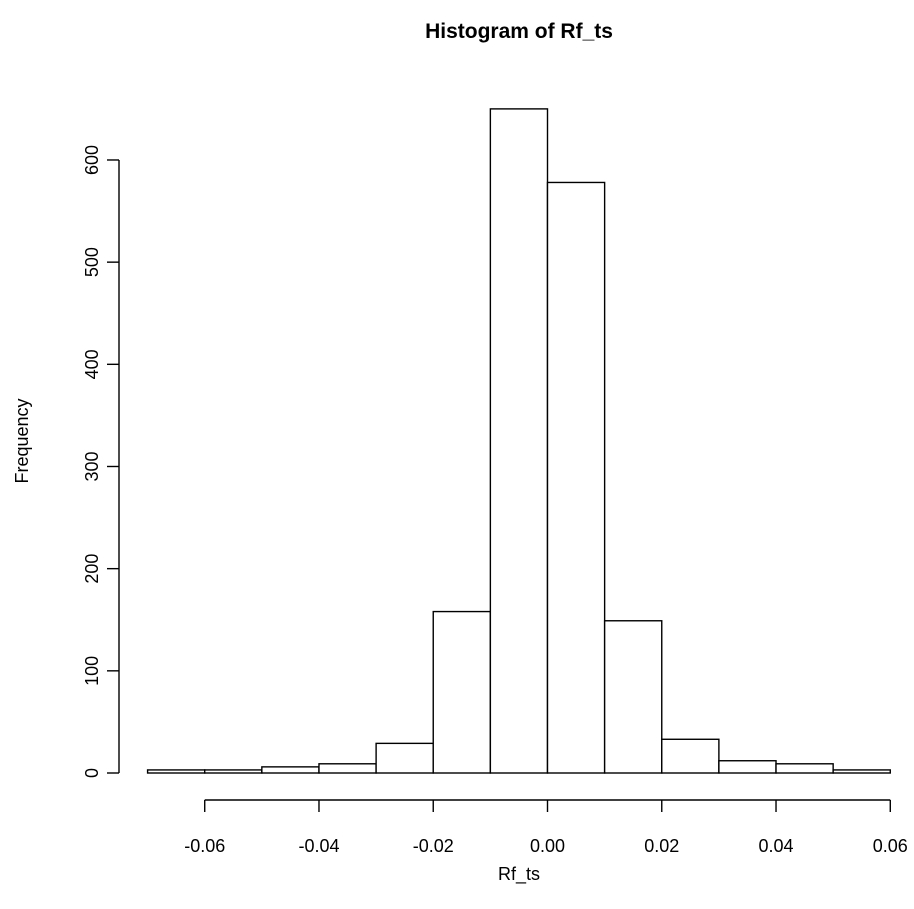 Image resolution: width=914 pixels, height=909 pixels. What do you see at coordinates (92, 160) in the screenshot?
I see `y-tick-label: 600` at bounding box center [92, 160].